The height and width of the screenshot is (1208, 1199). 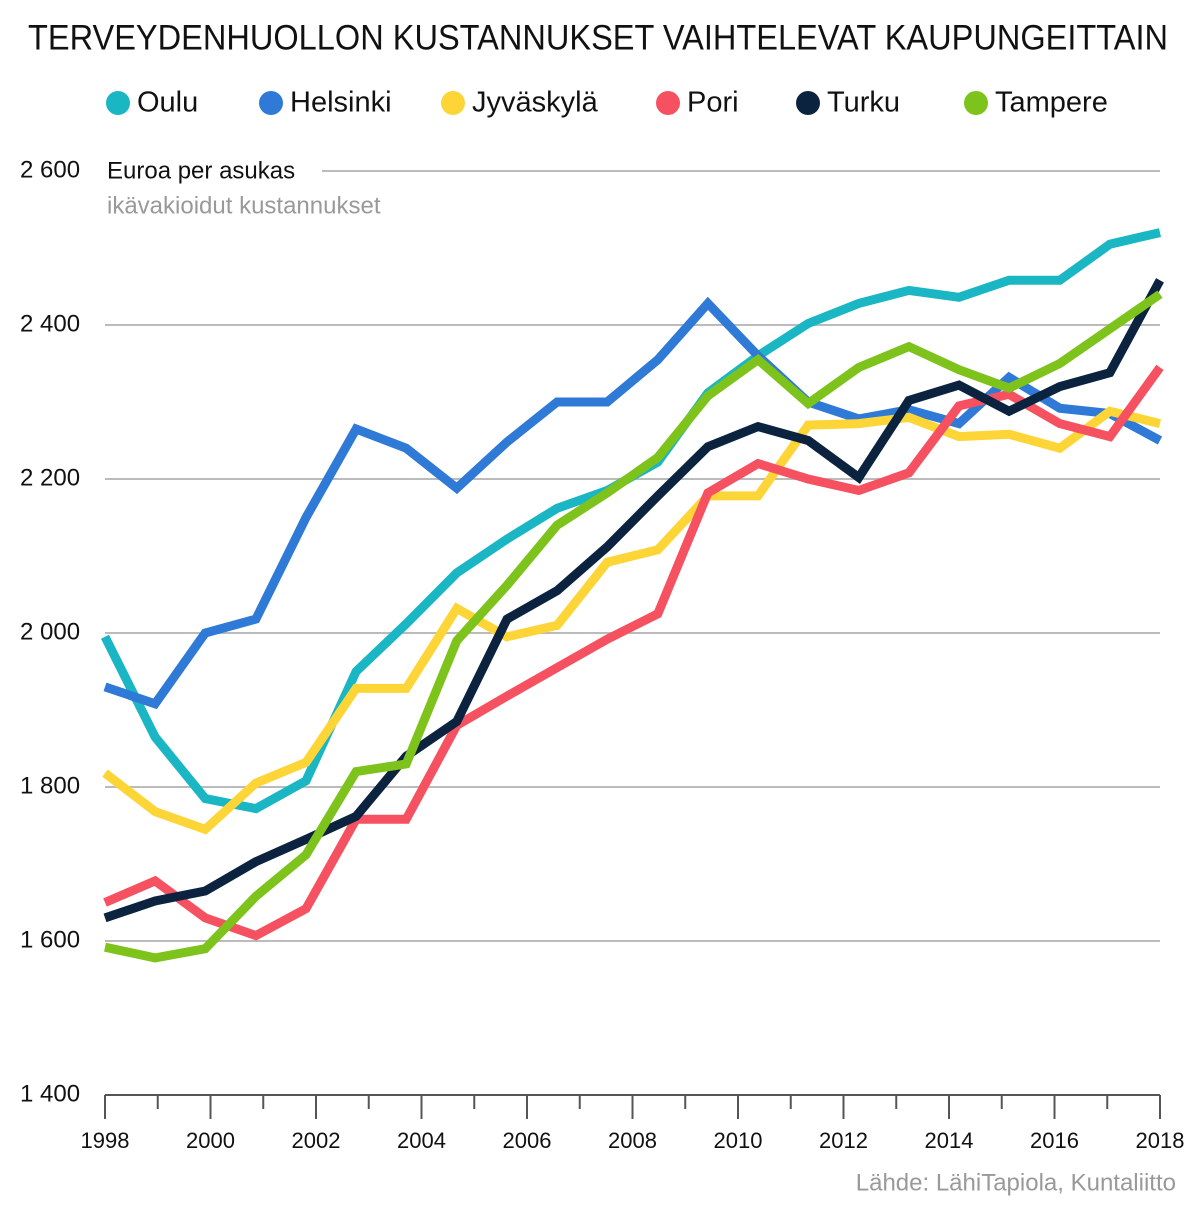 What do you see at coordinates (341, 103) in the screenshot?
I see `legend-label: Helsinki` at bounding box center [341, 103].